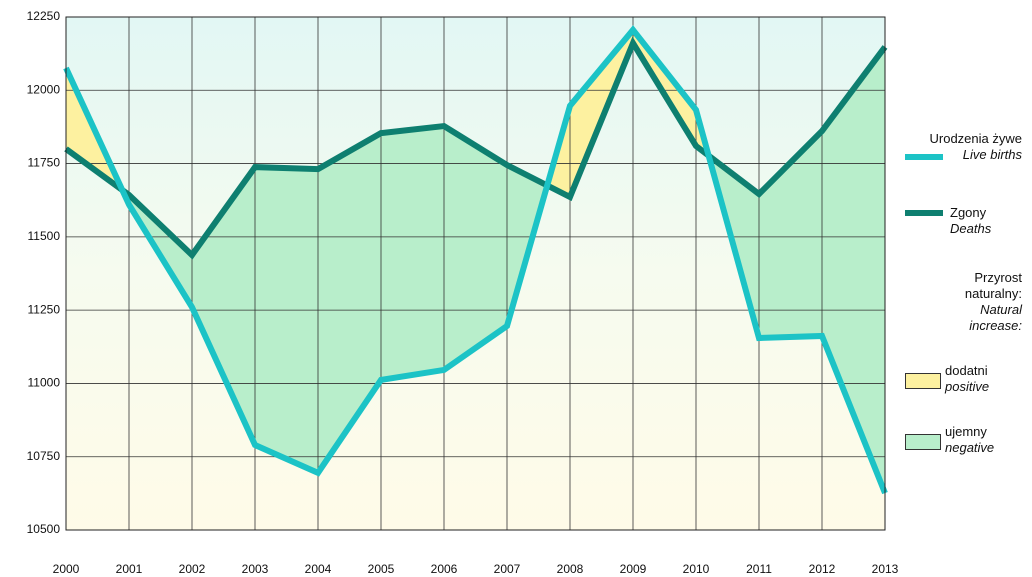  What do you see at coordinates (44, 529) in the screenshot?
I see `y-tick-label: 10500` at bounding box center [44, 529].